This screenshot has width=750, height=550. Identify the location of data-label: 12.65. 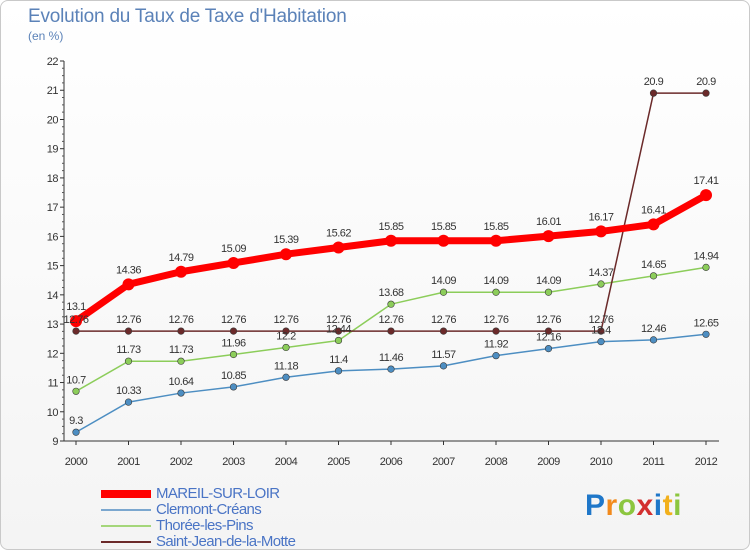
(705, 323).